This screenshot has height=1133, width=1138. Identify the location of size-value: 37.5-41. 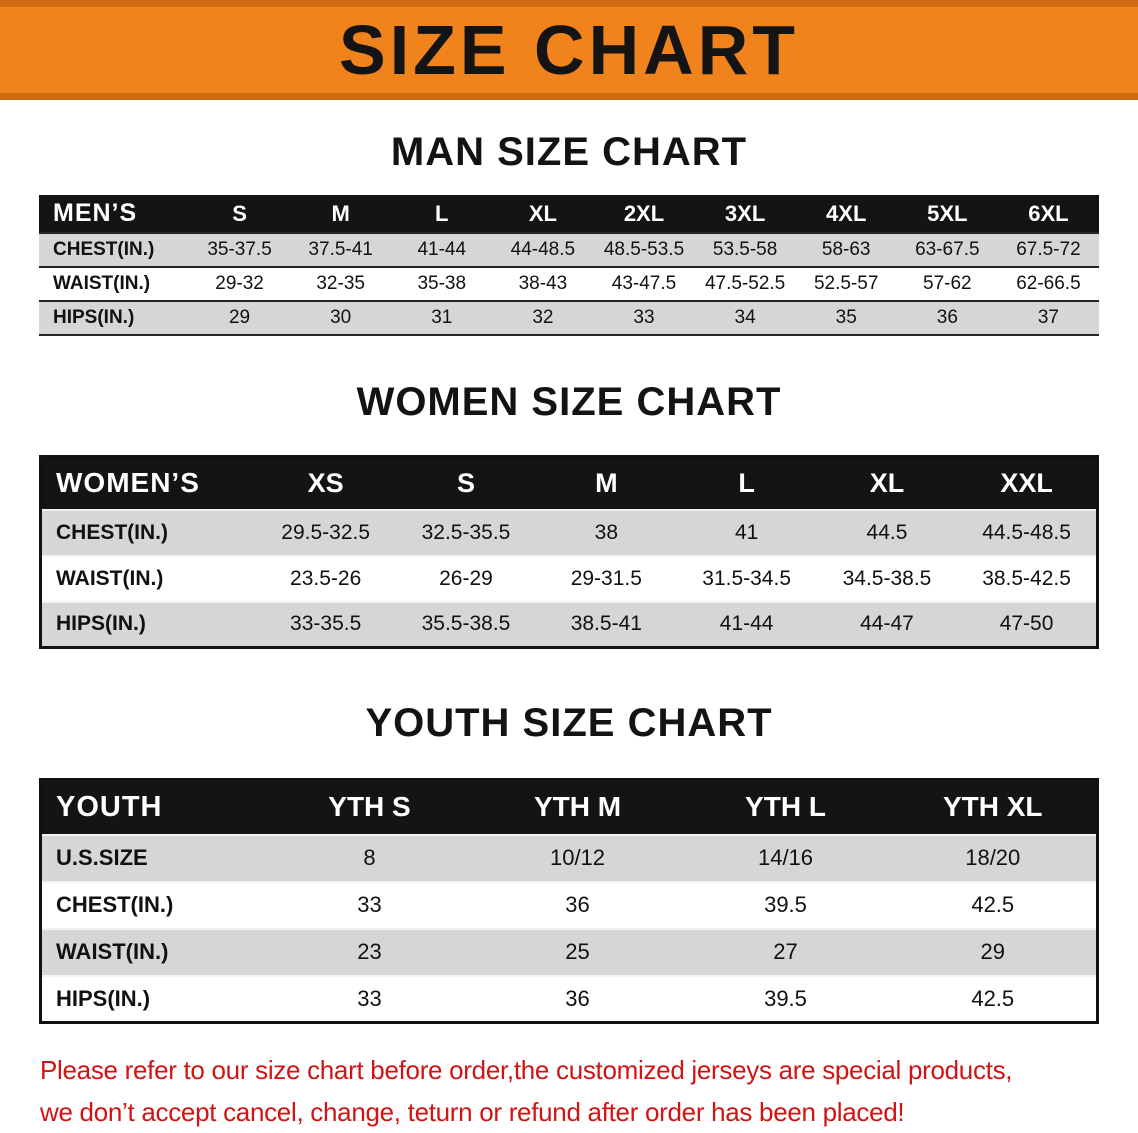
(341, 250).